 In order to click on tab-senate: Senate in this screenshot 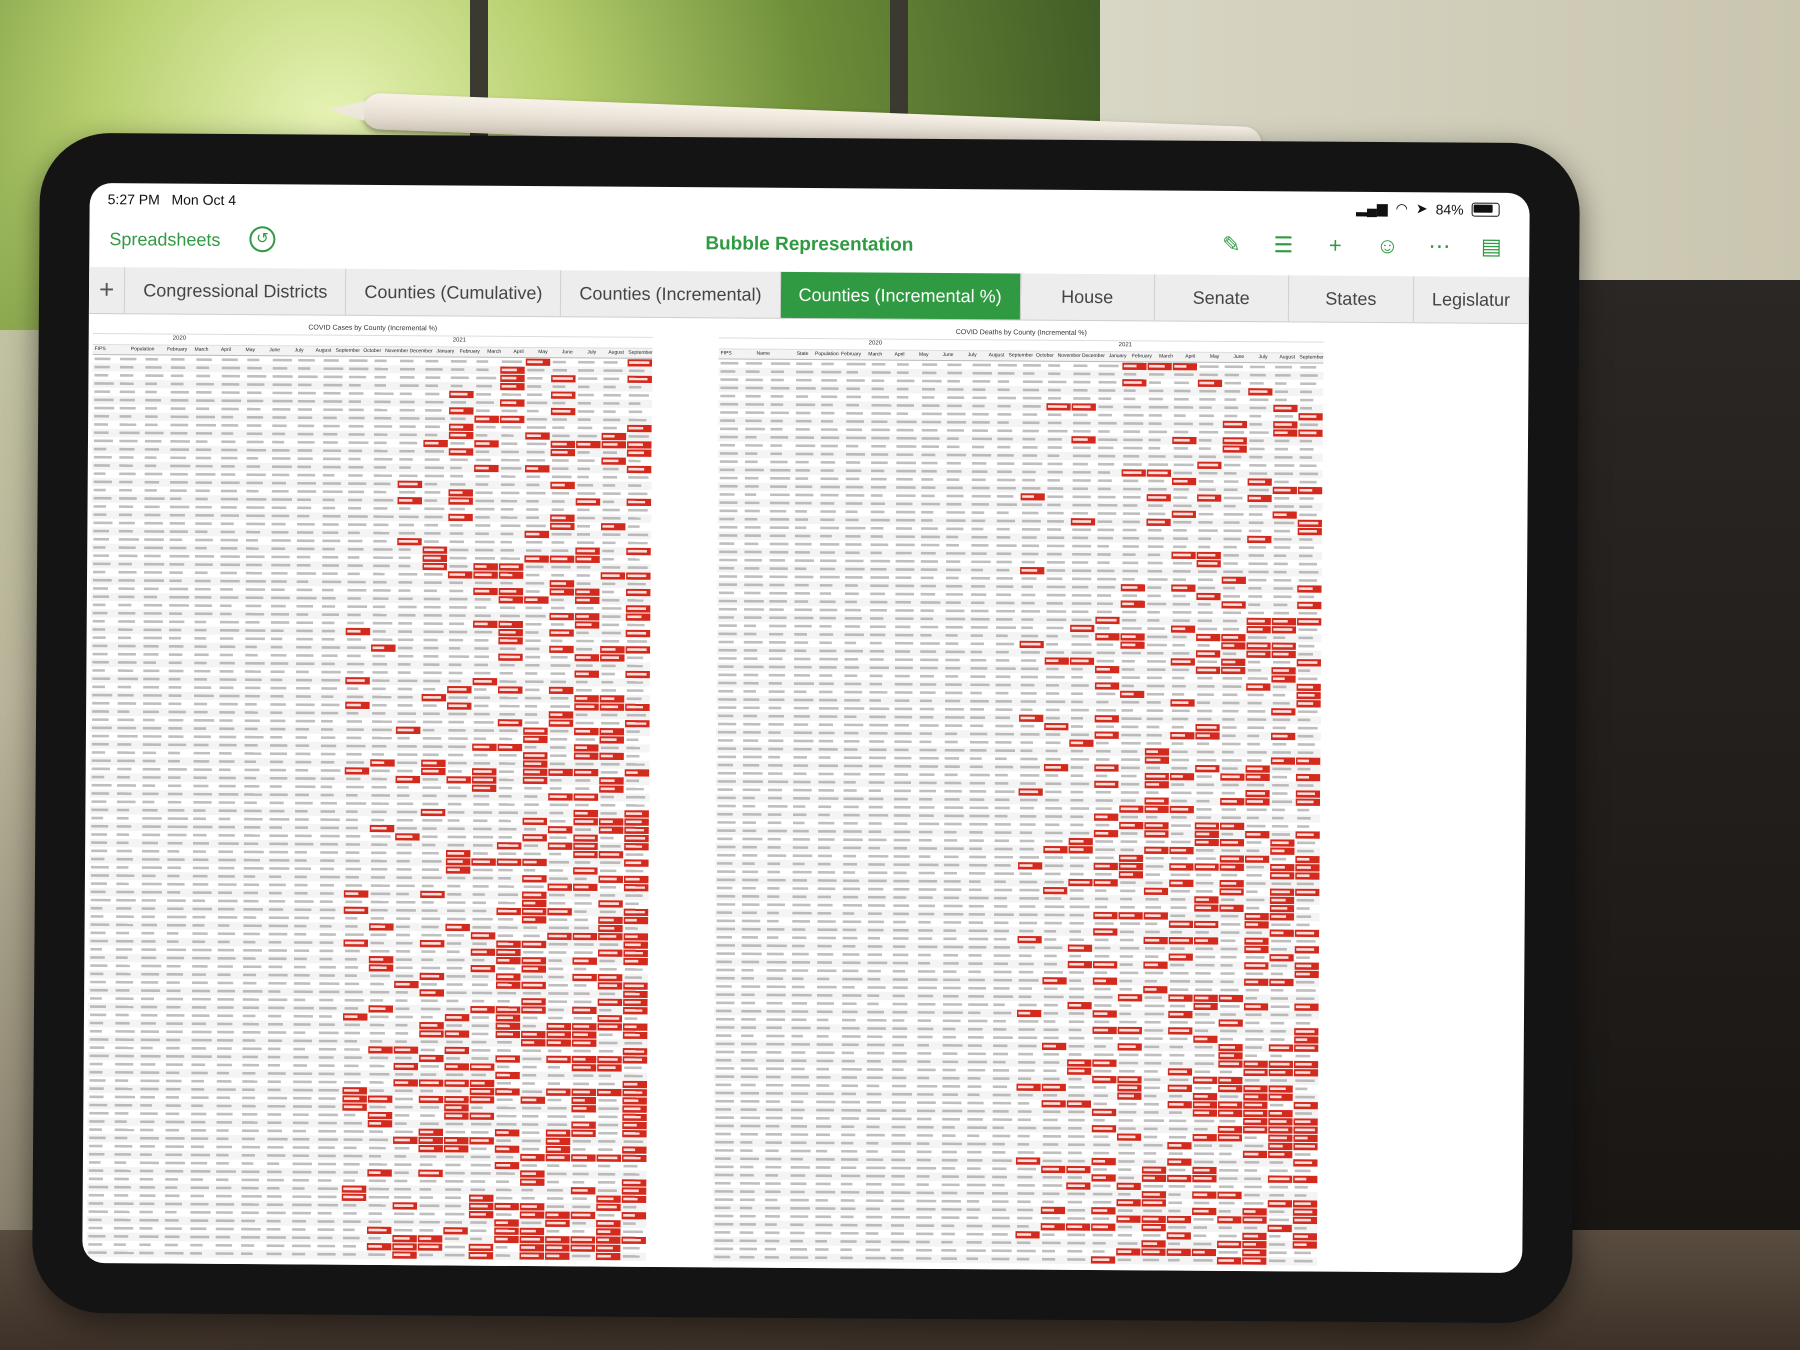, I will do `click(1221, 298)`.